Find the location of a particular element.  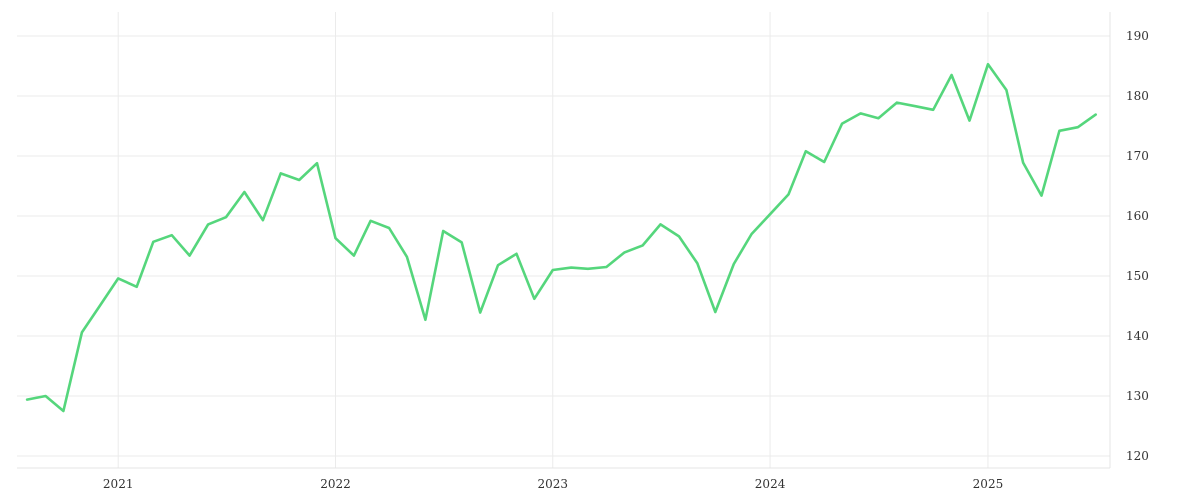

x-tick-label-2023: 2023 is located at coordinates (553, 484).